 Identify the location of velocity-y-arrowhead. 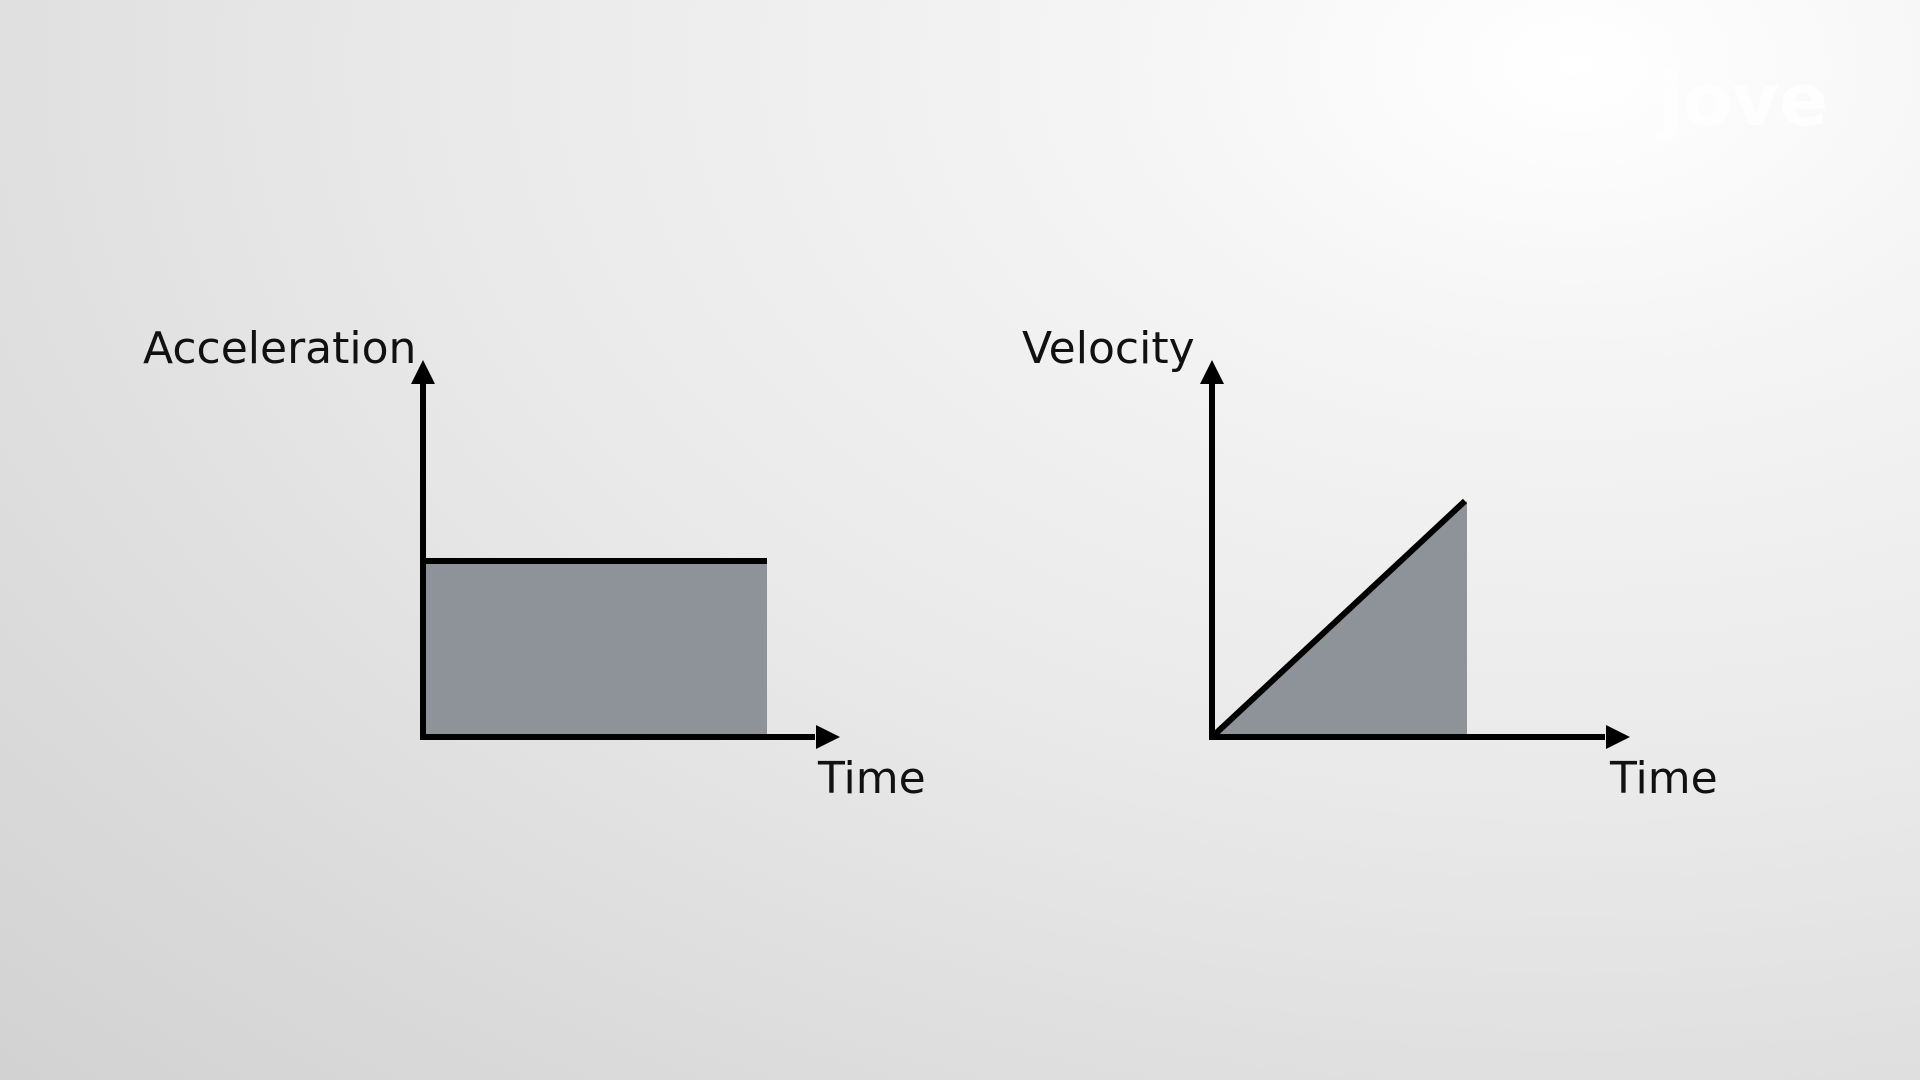
(1212, 372).